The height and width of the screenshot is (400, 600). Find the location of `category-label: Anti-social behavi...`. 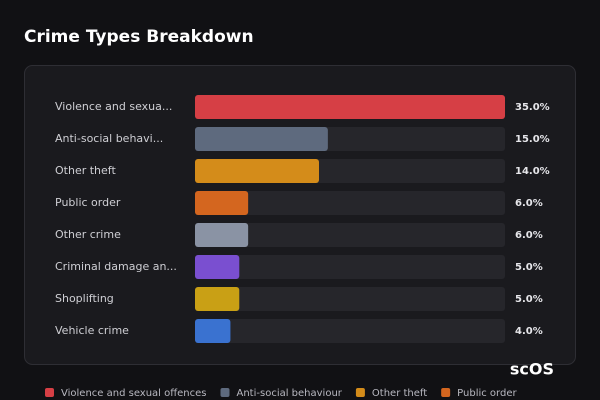

category-label: Anti-social behavi... is located at coordinates (109, 138).